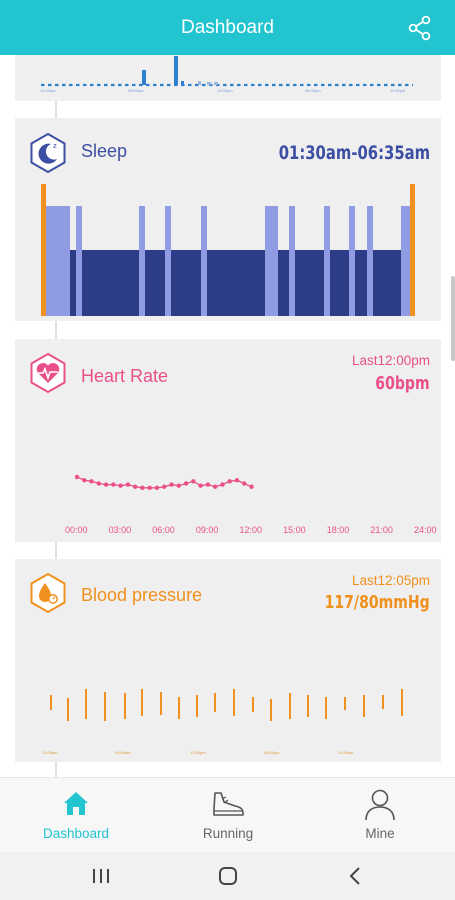  Describe the element at coordinates (390, 360) in the screenshot. I see `heart-rate-last-time: Last12:00pm` at that location.